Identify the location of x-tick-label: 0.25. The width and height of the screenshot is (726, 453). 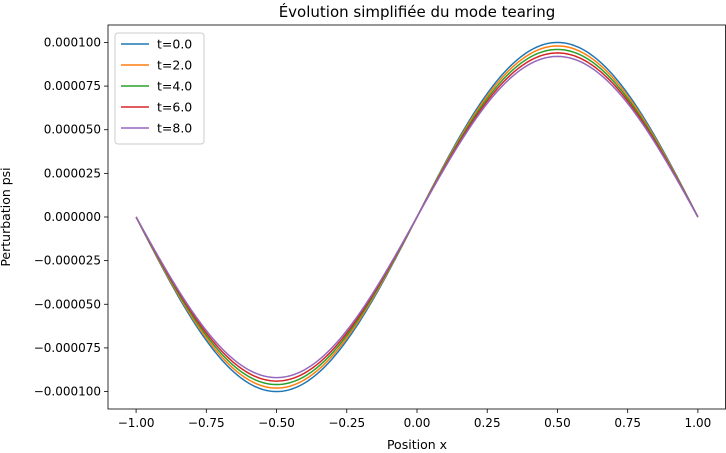
(487, 423).